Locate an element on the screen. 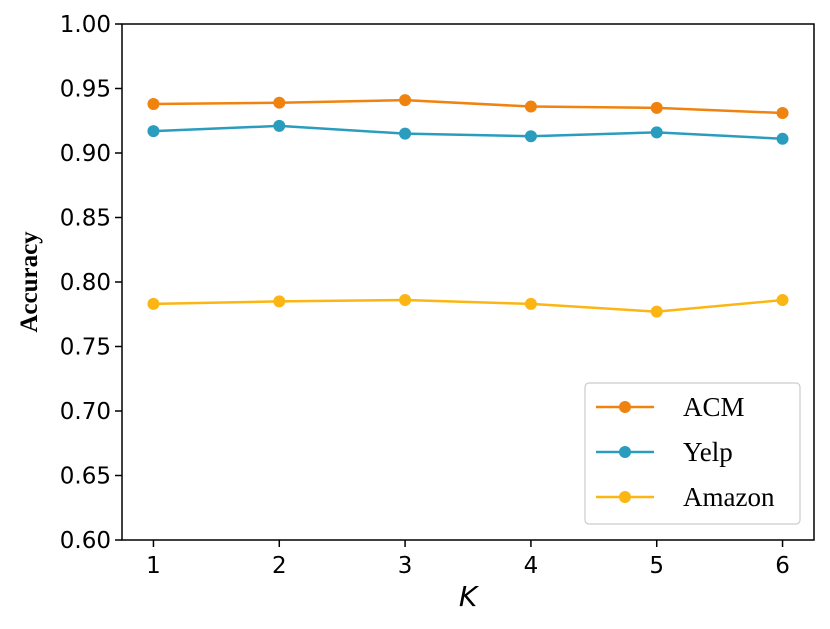 This screenshot has width=830, height=629. y-axis-label: Accuracy is located at coordinates (29, 282).